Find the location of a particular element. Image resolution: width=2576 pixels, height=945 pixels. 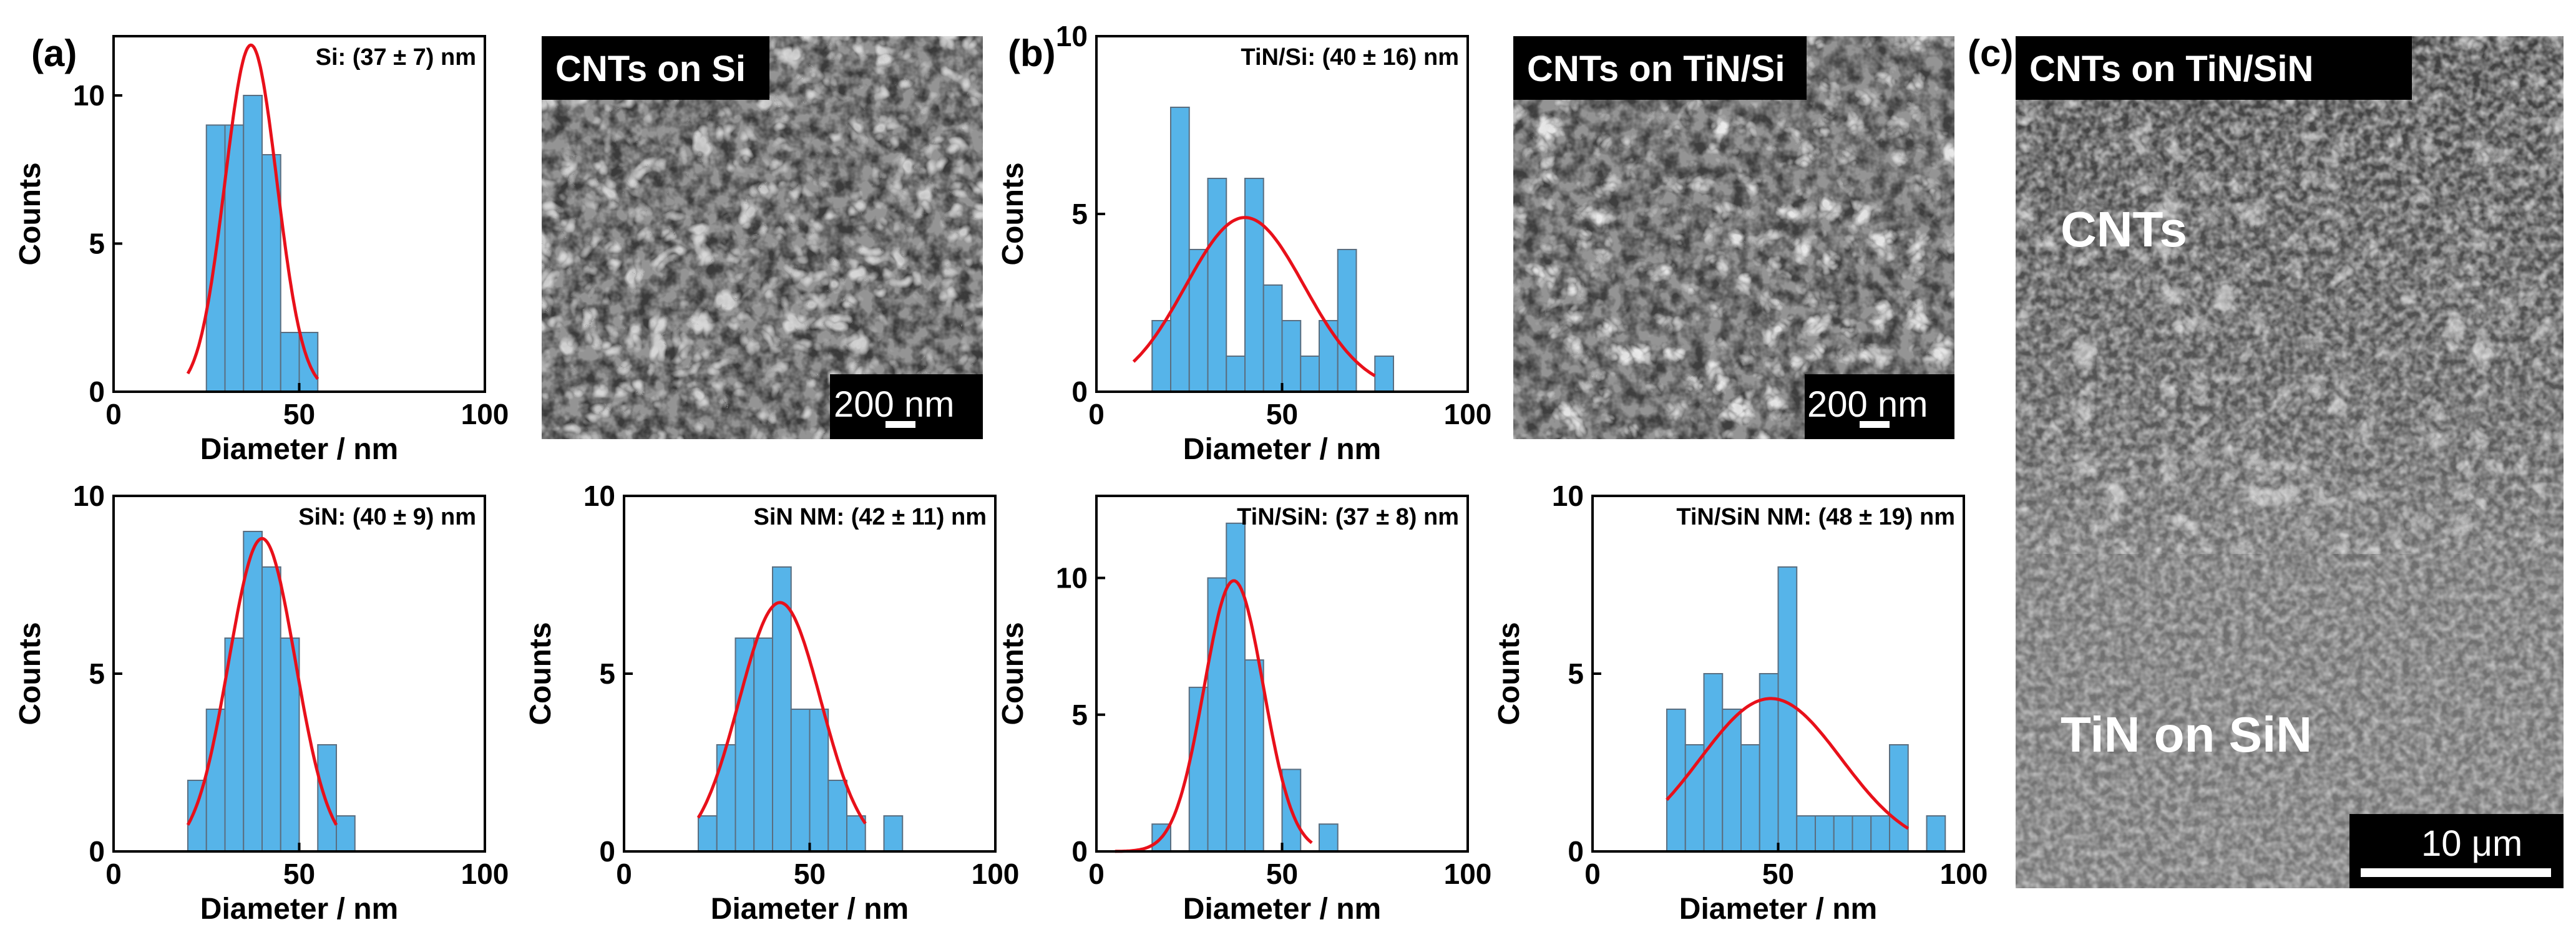

sem-image-cnts-on-tin-si: CNTs on TiN/Si 200 nm is located at coordinates (1733, 237).